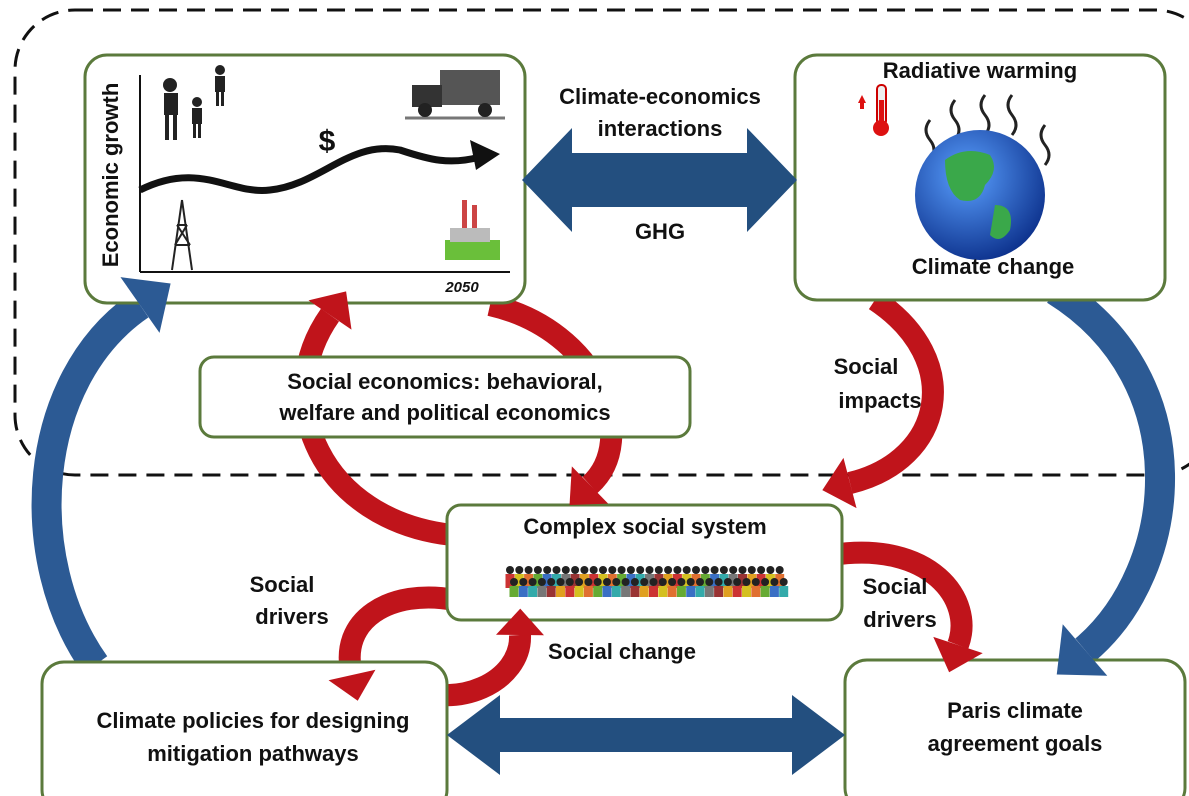  I want to click on label: agreement goals, so click(1015, 743).